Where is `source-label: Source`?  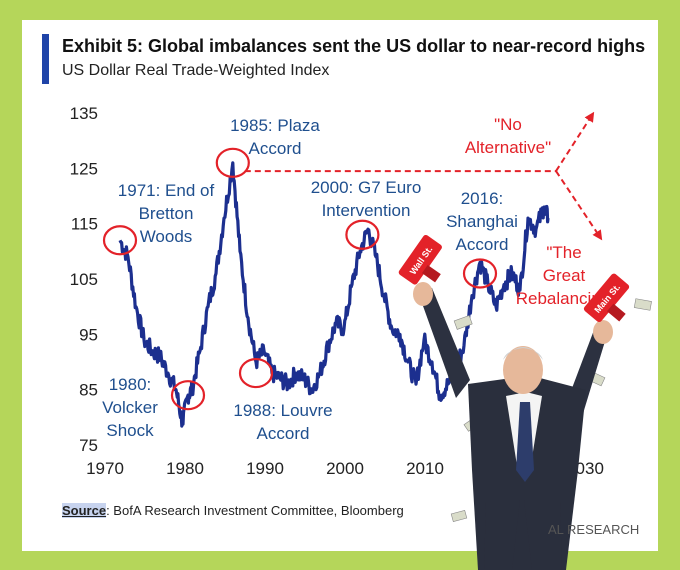
source-label: Source is located at coordinates (84, 510).